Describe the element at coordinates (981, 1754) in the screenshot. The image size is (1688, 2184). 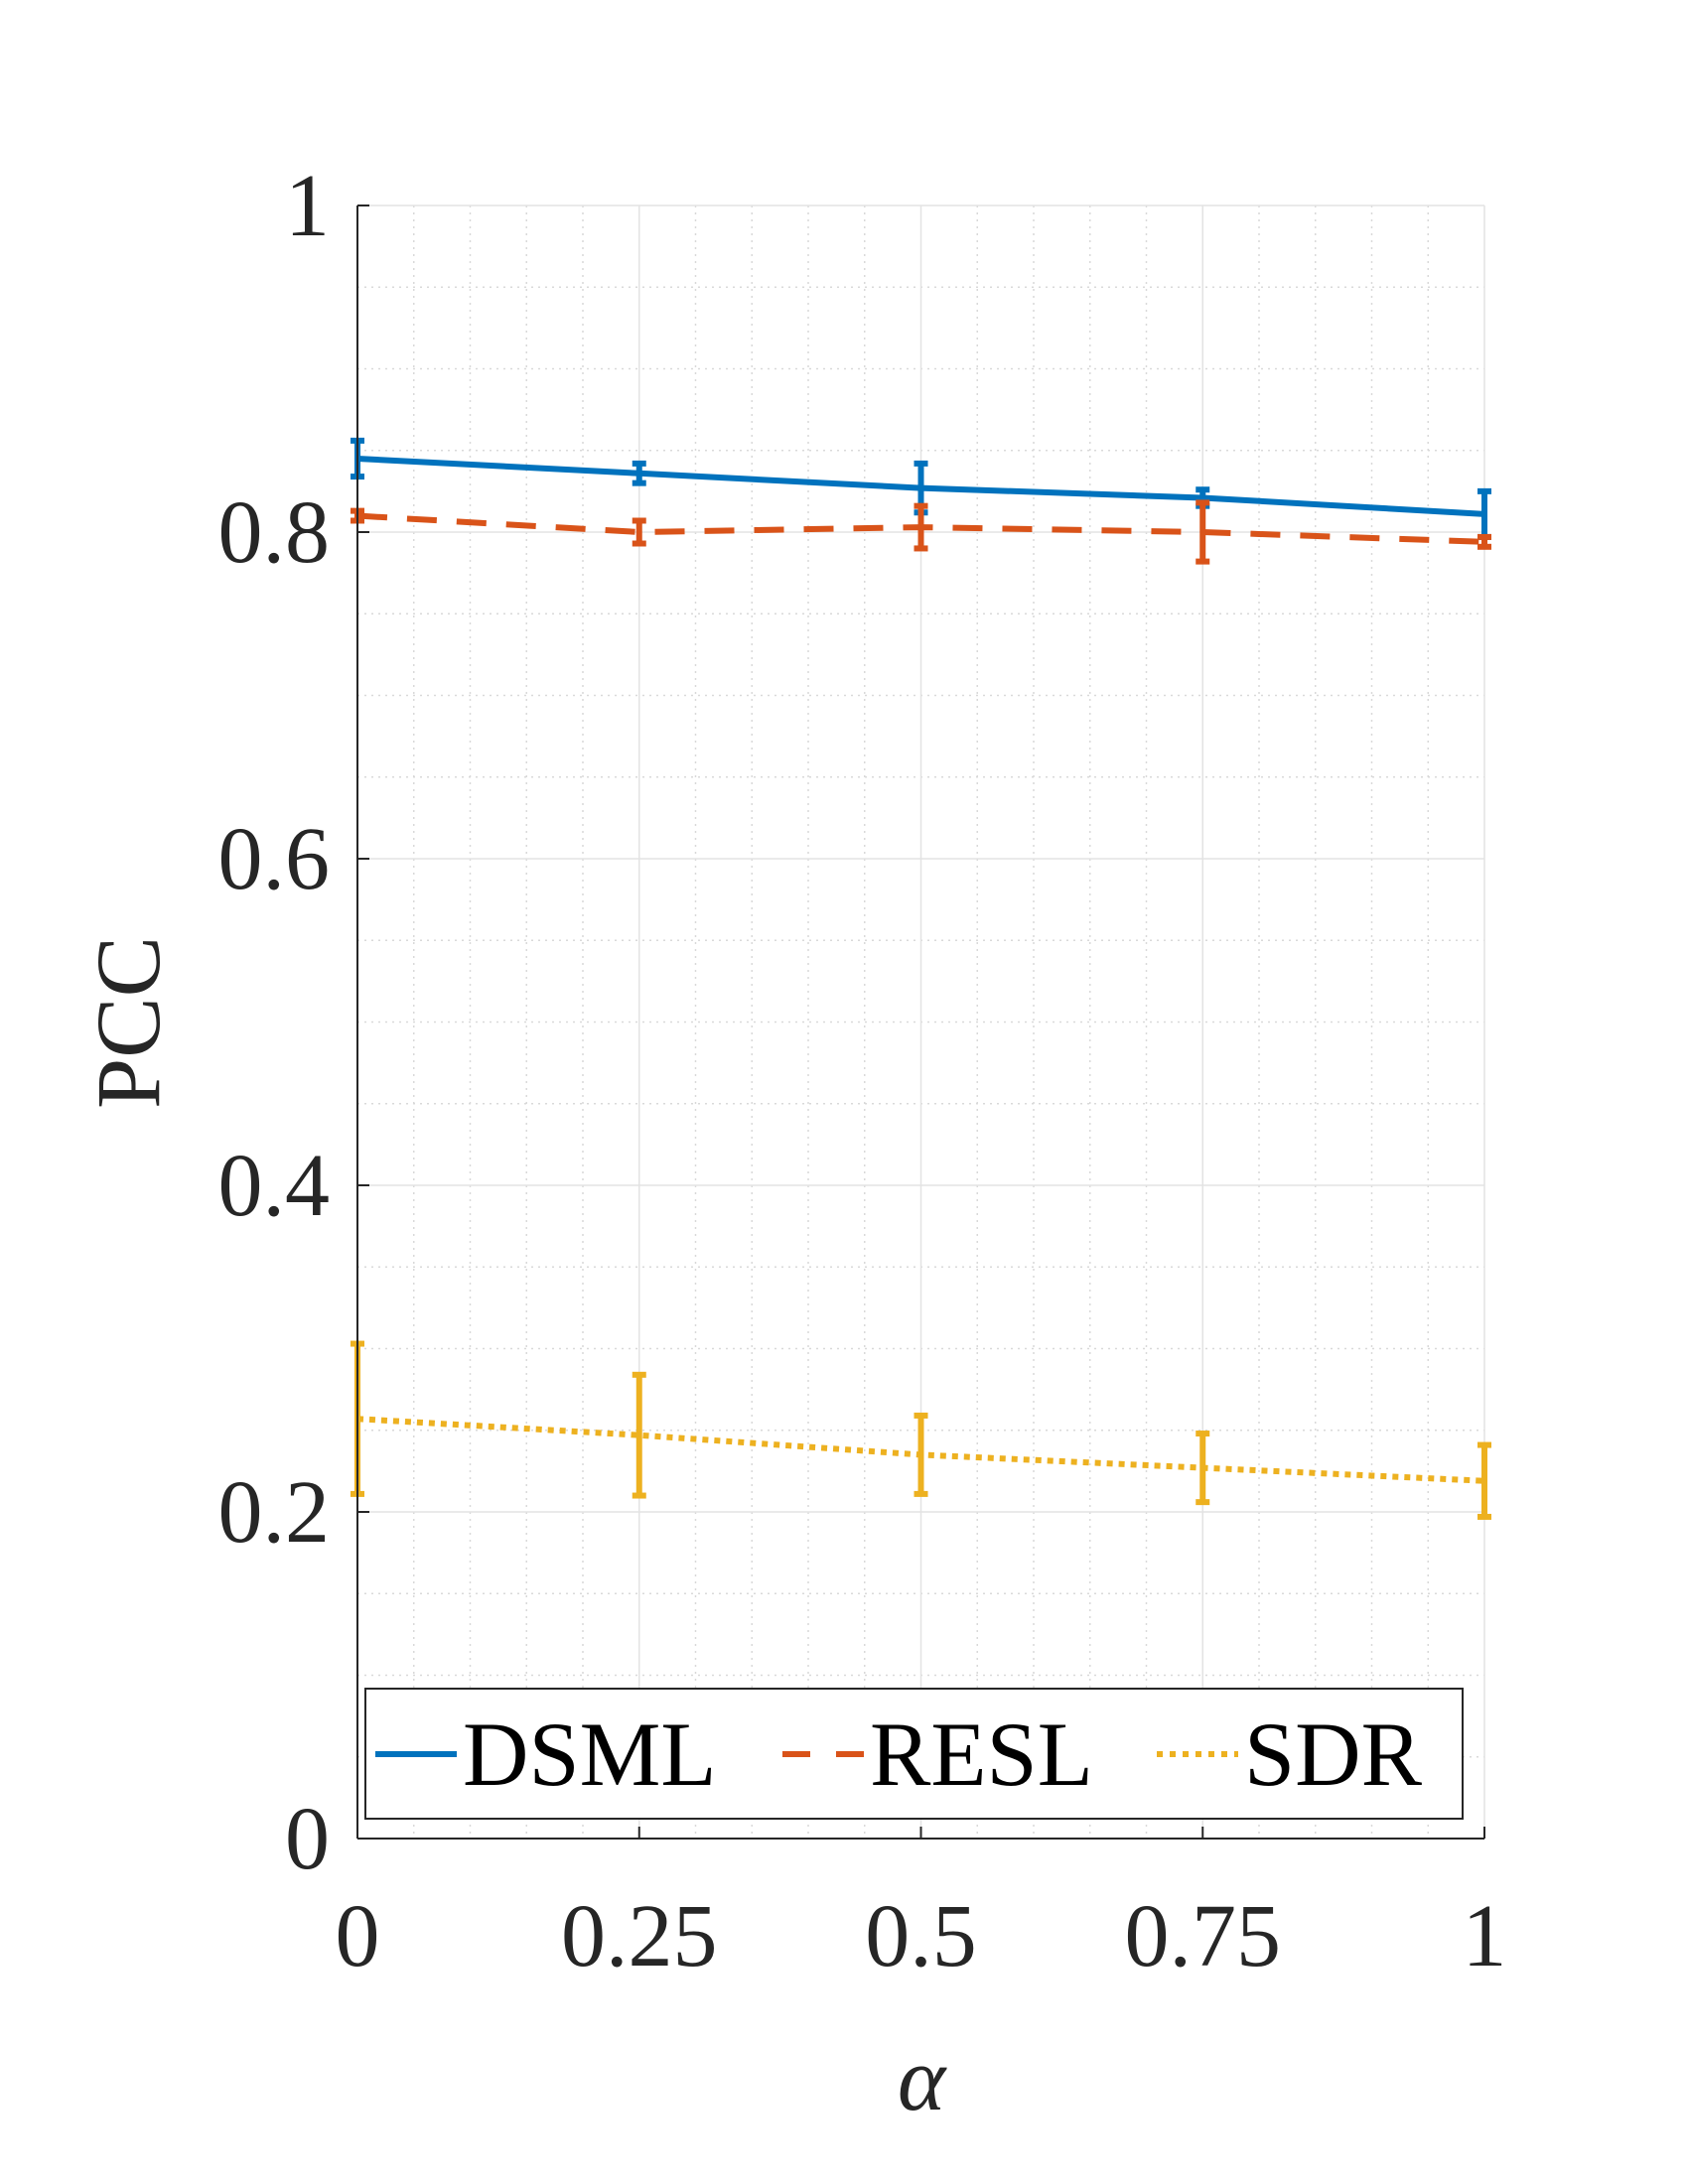
I see `legend-label: RESL` at that location.